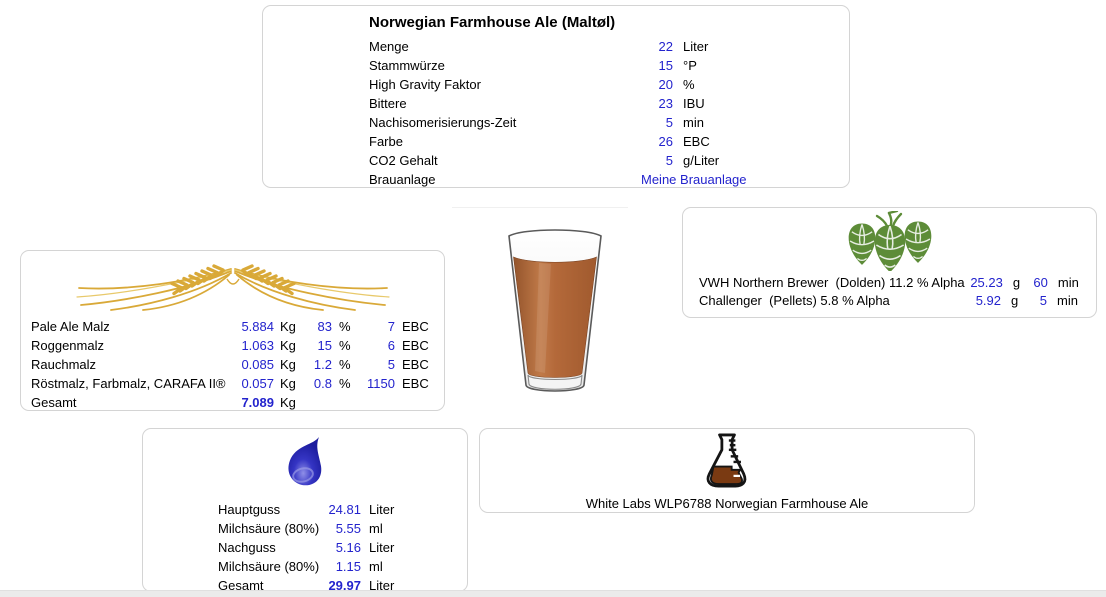  I want to click on water-total-label: Gesamt, so click(241, 585).